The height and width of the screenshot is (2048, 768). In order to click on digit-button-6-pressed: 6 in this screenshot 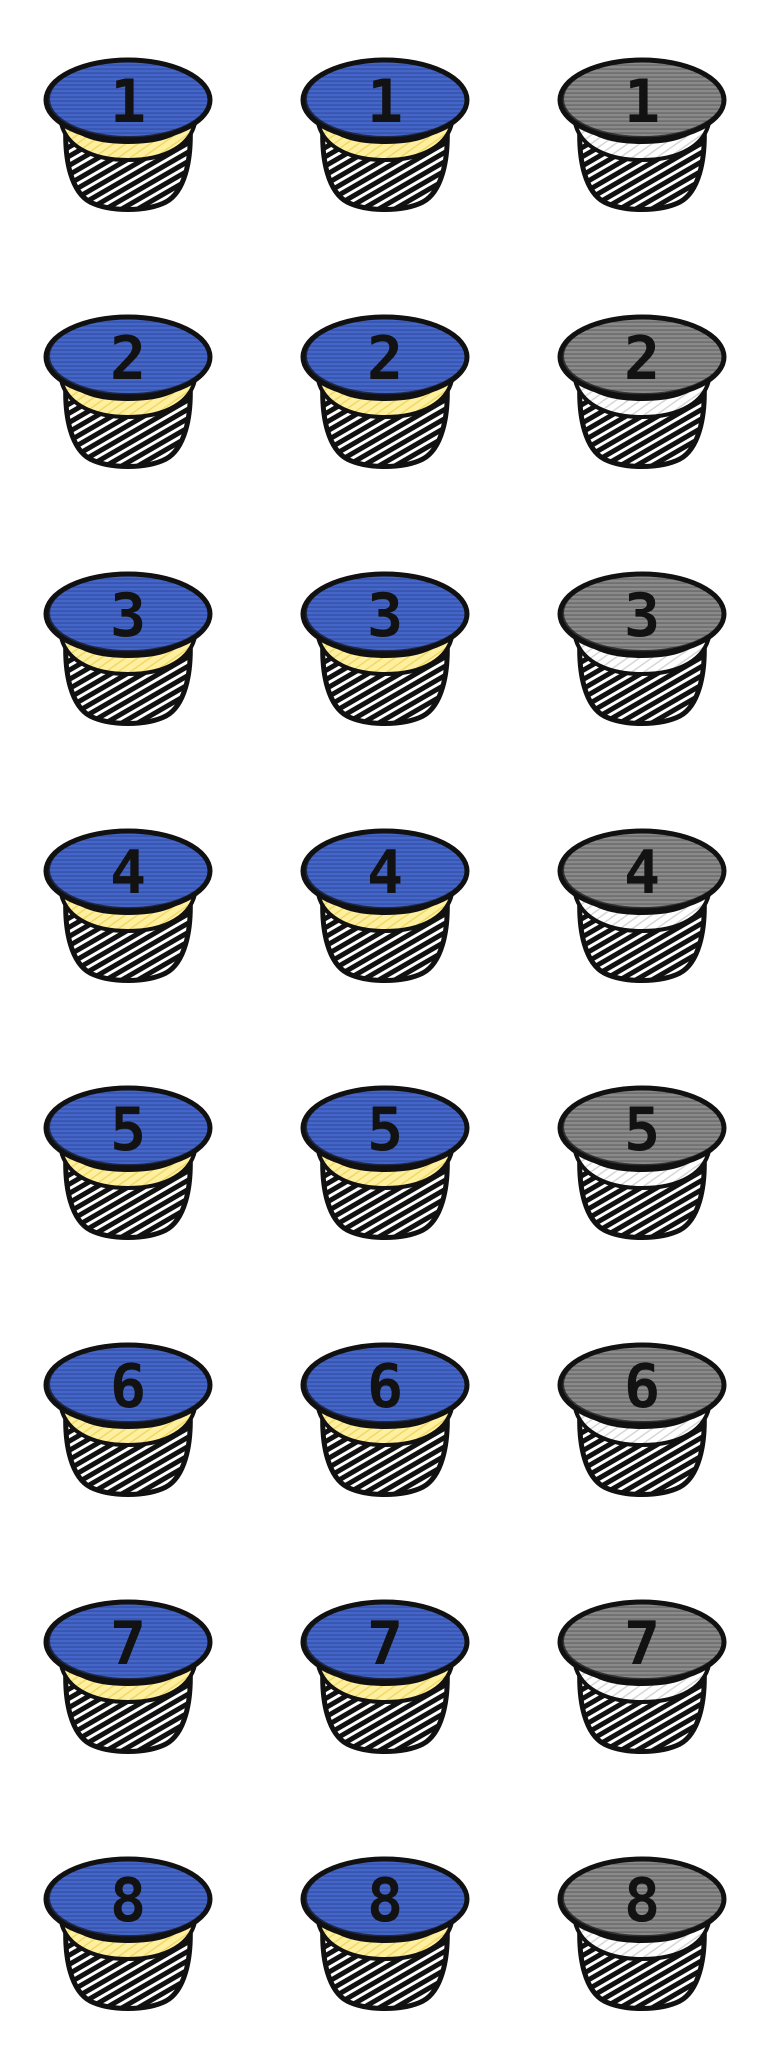, I will do `click(385, 1417)`.